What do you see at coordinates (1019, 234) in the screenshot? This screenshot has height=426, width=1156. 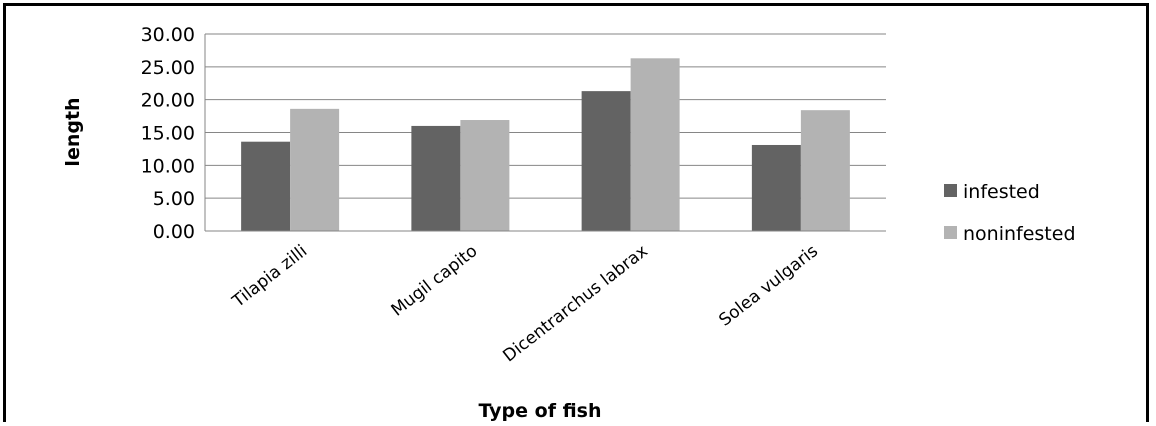 I see `legend-label-noninfested: noninfested` at bounding box center [1019, 234].